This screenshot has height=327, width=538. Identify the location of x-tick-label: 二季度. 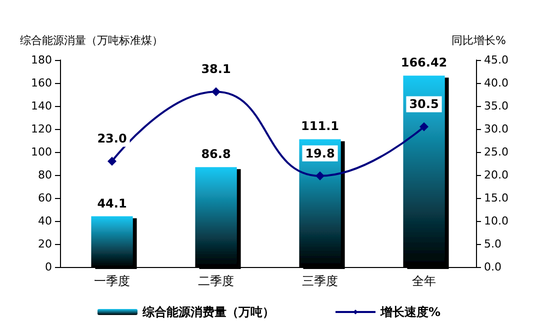
(216, 281).